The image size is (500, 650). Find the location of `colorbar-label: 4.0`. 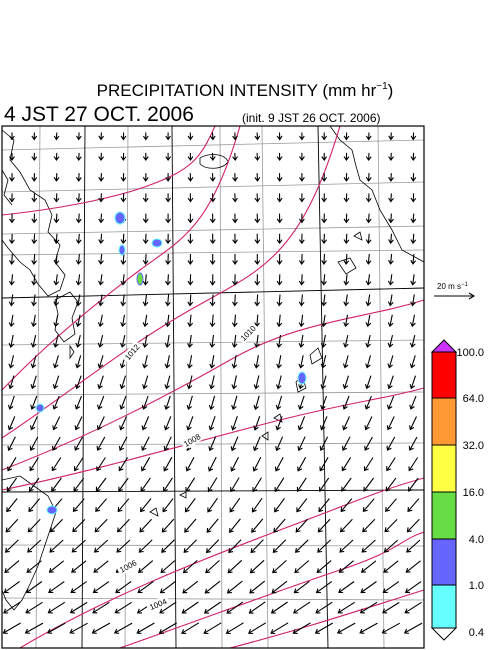

colorbar-label: 4.0 is located at coordinates (476, 540).